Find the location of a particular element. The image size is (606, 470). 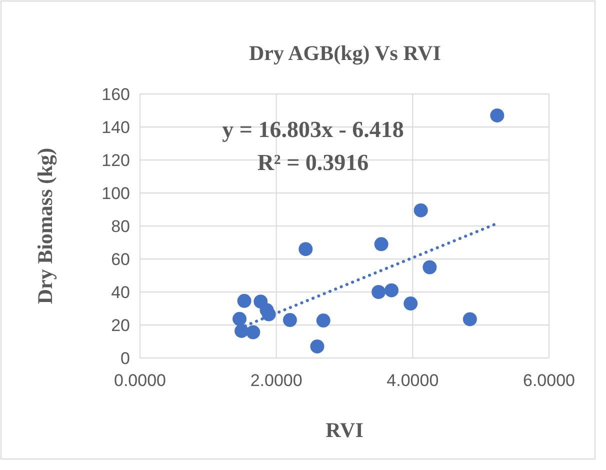

y-tick-label: 80 is located at coordinates (120, 226).